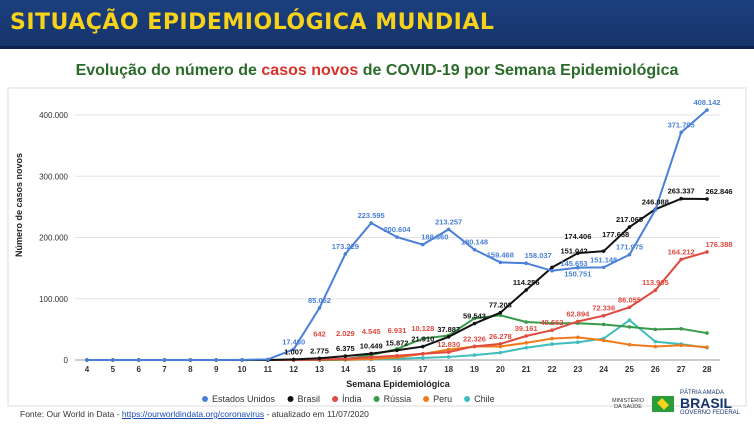 This screenshot has width=754, height=424. Describe the element at coordinates (681, 124) in the screenshot. I see `data-label: 371.705` at that location.